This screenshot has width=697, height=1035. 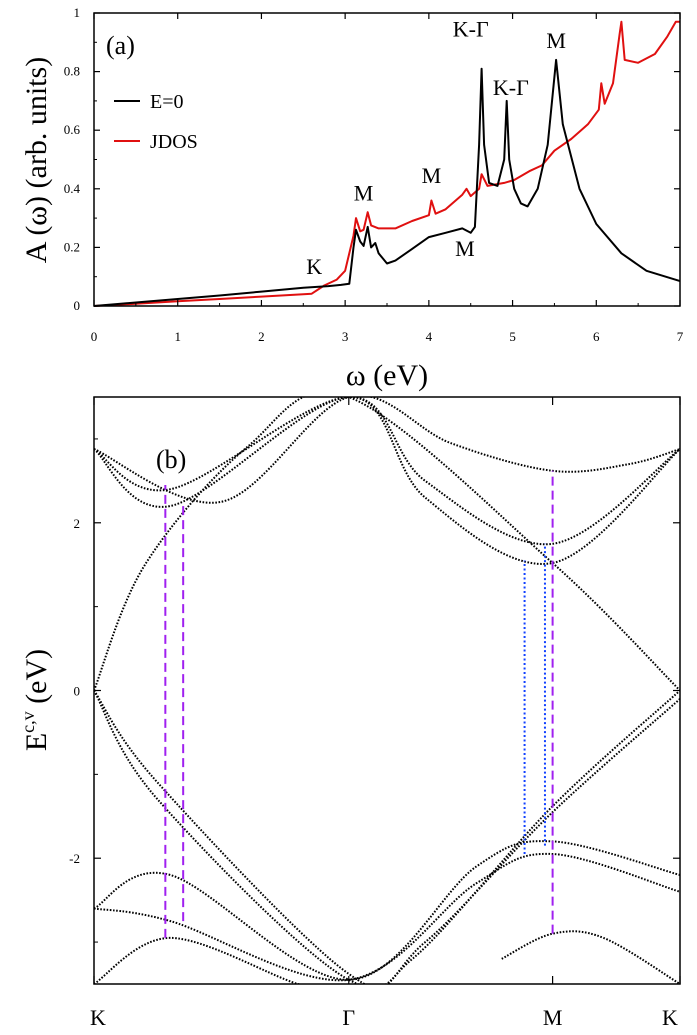 I want to click on y-tick-label: -2, so click(x=74, y=858).